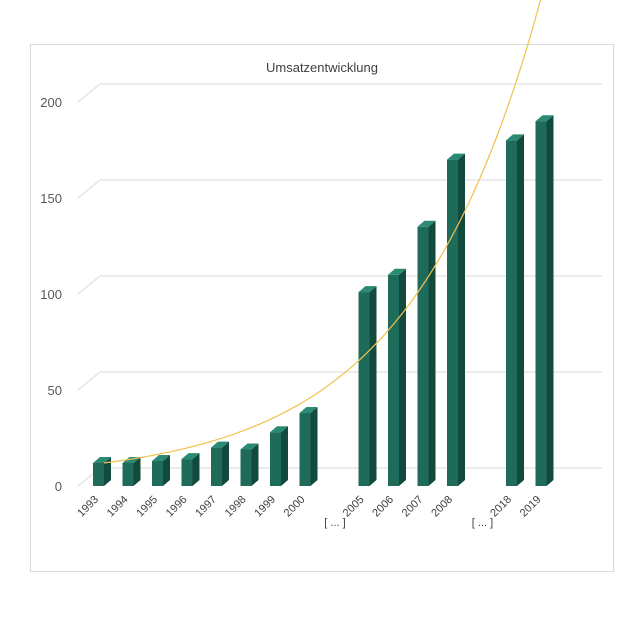 The height and width of the screenshot is (622, 642). I want to click on x-tick-label: 1998, so click(236, 507).